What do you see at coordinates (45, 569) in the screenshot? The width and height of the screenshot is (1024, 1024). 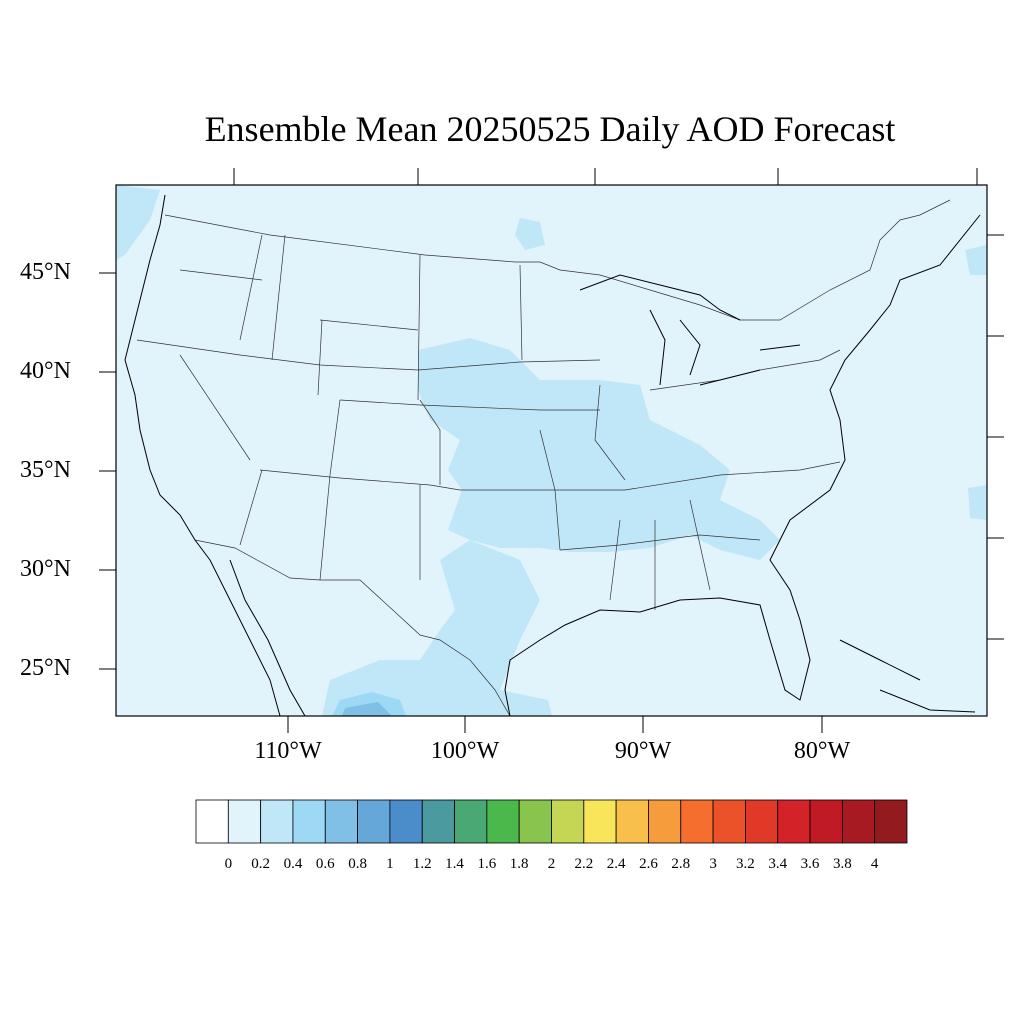 I see `lat-label-30: 30°N` at bounding box center [45, 569].